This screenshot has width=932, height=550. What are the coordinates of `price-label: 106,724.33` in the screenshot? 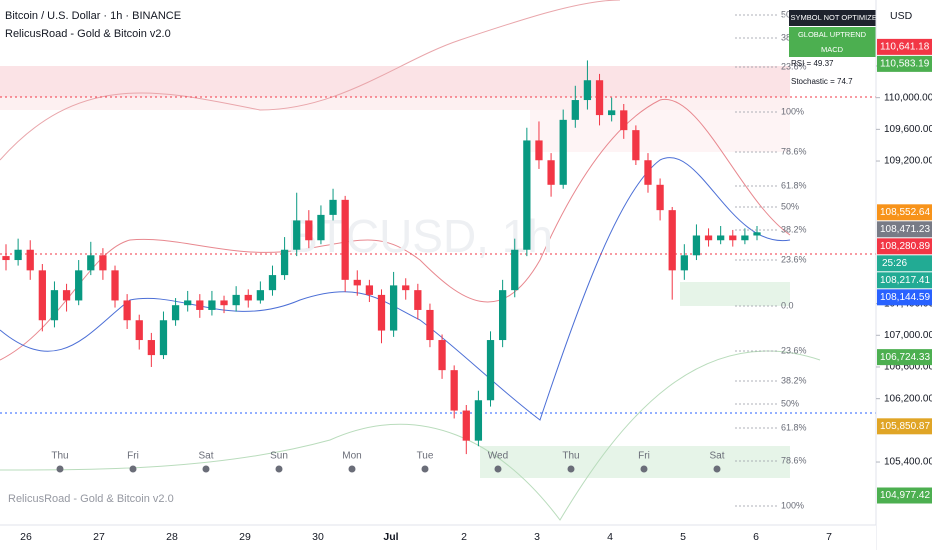 It's located at (905, 357).